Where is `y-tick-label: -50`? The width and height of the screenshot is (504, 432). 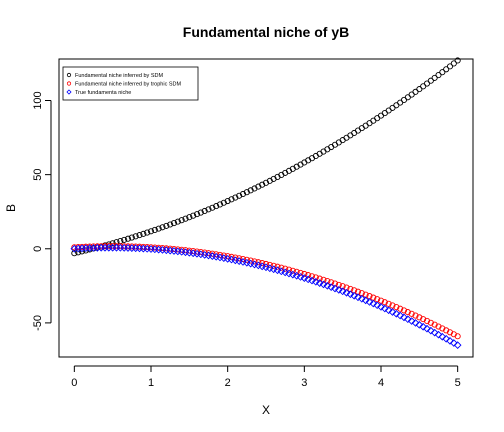
y-tick-label: -50 is located at coordinates (38, 323).